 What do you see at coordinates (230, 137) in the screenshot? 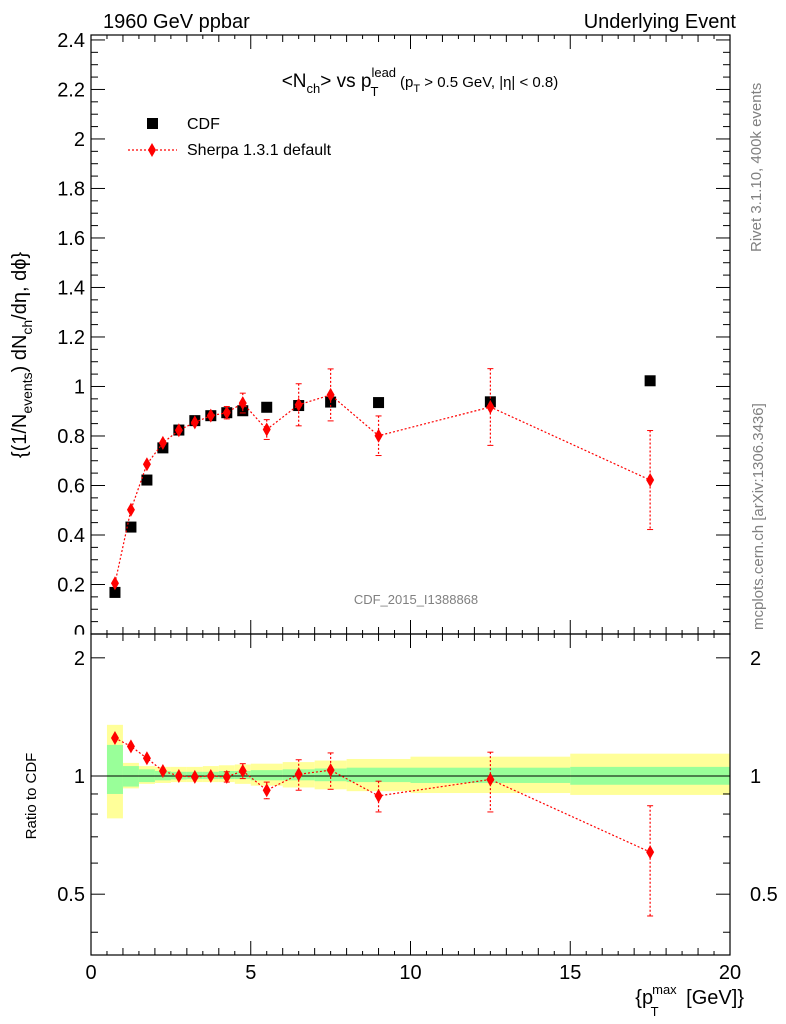
I see `legend: CDF Sherpa 1.3.1 default` at bounding box center [230, 137].